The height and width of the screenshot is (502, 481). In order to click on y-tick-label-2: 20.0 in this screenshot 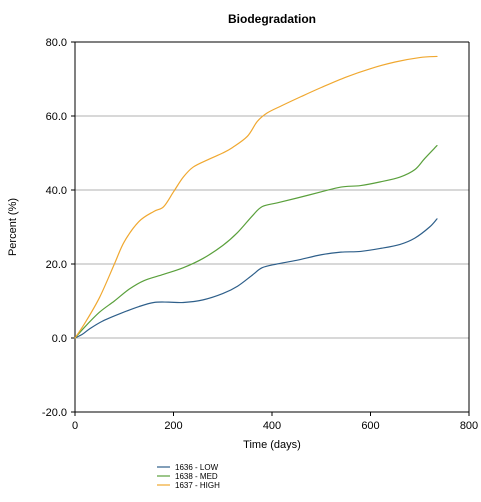, I will do `click(56, 265)`.